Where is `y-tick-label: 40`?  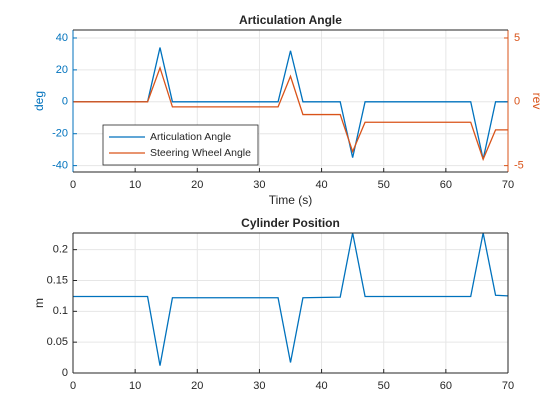 y-tick-label: 40 is located at coordinates (62, 38).